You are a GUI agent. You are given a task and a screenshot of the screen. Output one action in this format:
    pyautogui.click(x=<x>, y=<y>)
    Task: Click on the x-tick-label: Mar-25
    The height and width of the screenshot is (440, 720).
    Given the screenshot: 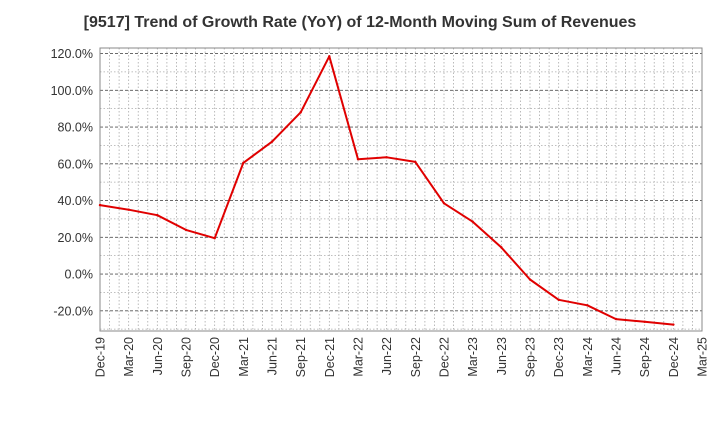 What is the action you would take?
    pyautogui.click(x=703, y=357)
    